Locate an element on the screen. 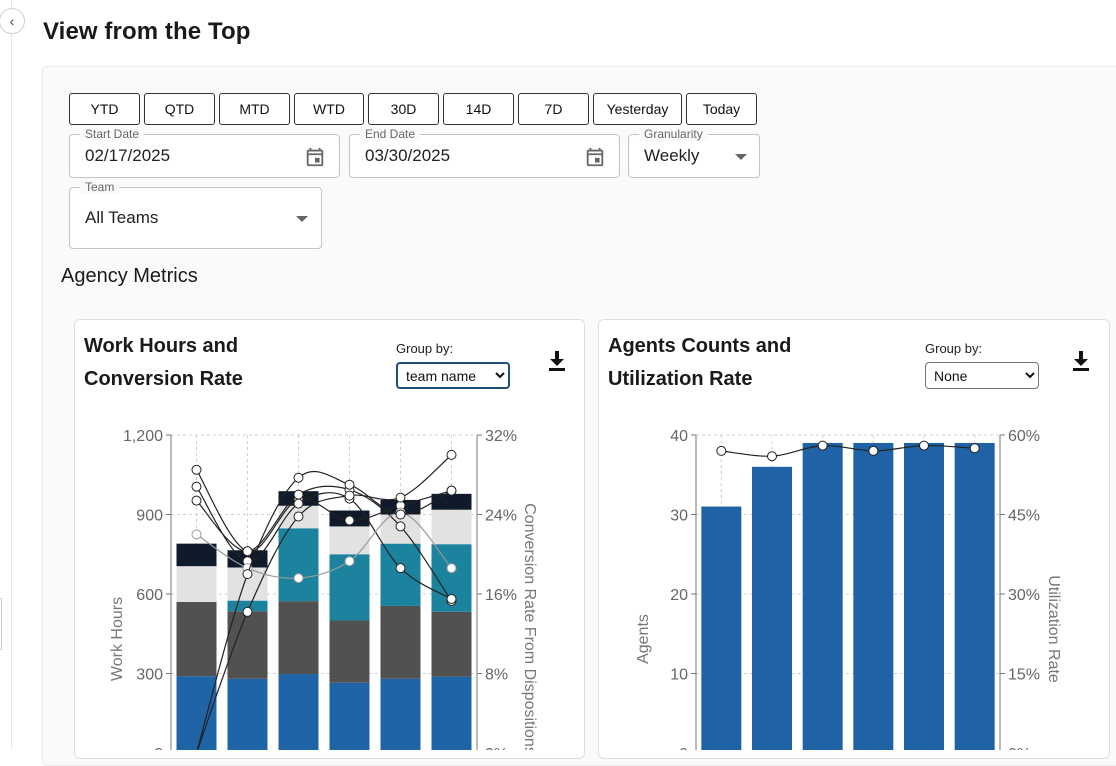  start-date-value: 02/17/2025 is located at coordinates (128, 155).